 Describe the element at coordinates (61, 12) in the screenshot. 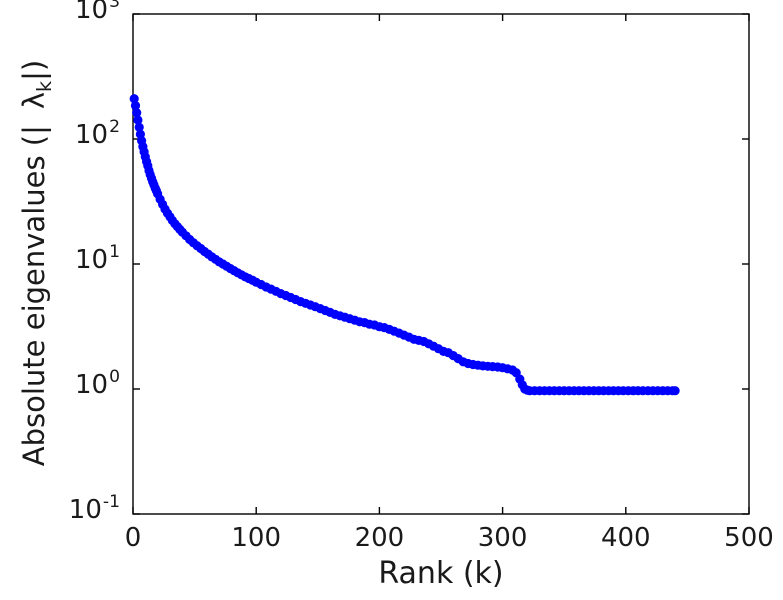

I see `y-tick-label: 103` at that location.